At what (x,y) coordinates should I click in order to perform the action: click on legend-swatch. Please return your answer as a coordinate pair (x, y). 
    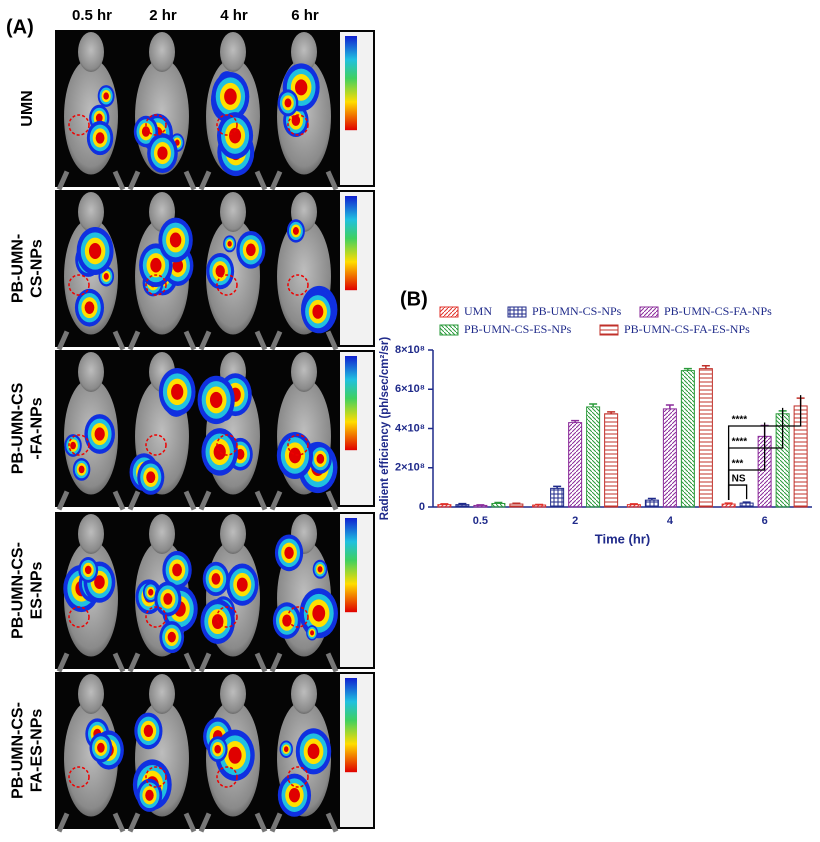
    Looking at the image, I should click on (449, 330).